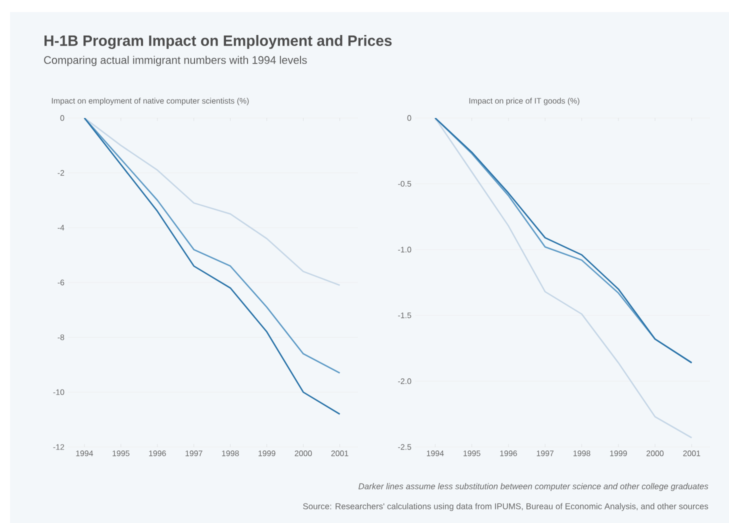  What do you see at coordinates (533, 487) in the screenshot?
I see `text: Darker lines assume less substitution between computer science and other college graduates` at bounding box center [533, 487].